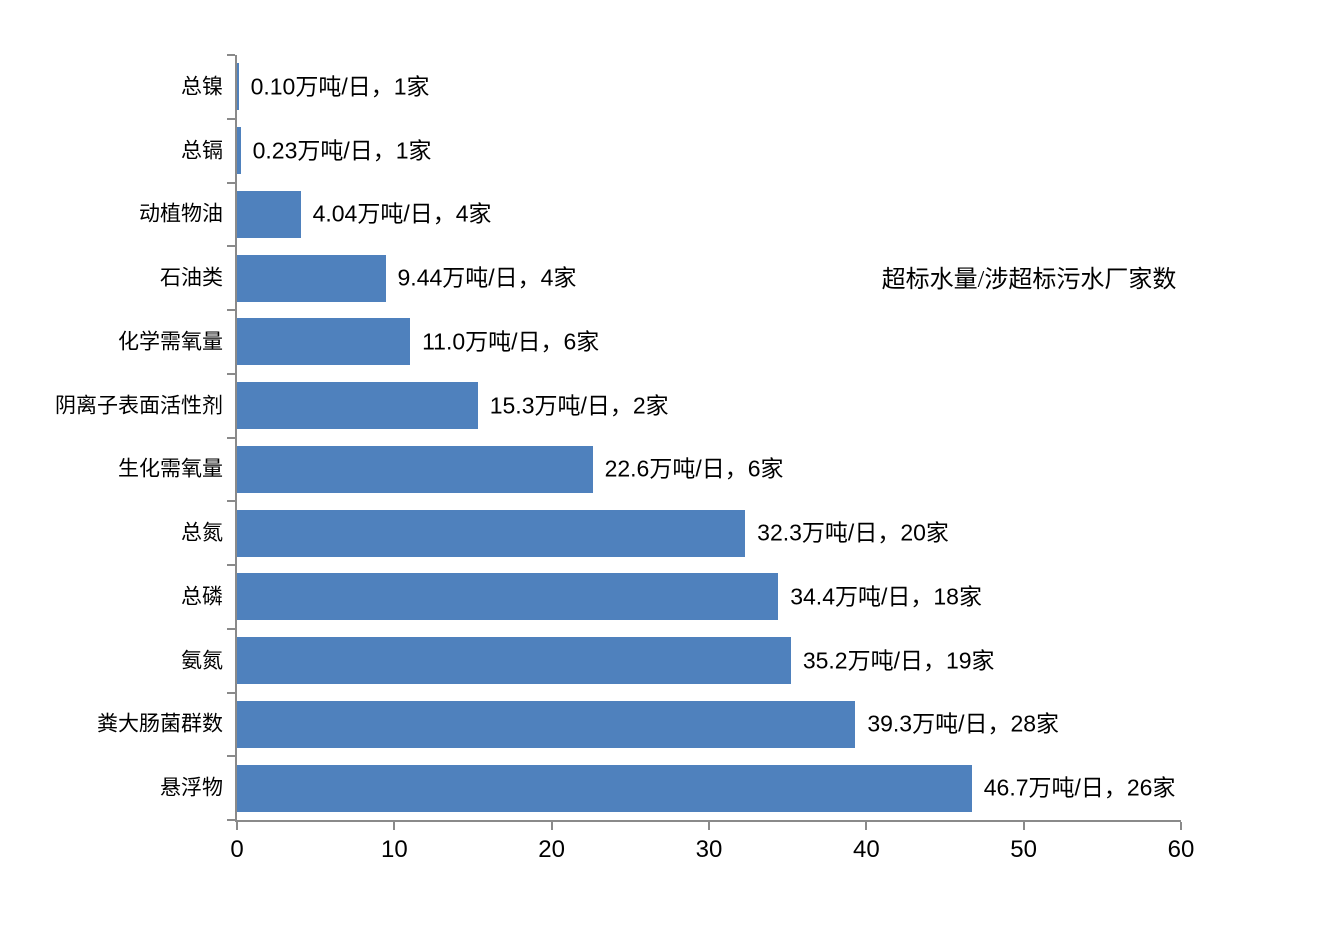 The width and height of the screenshot is (1331, 925). I want to click on data-label: 32.3万吨/日，20家, so click(853, 532).